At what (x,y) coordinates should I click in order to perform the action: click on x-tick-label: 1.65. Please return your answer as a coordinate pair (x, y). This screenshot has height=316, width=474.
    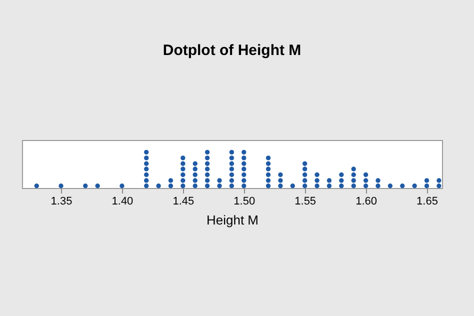
    Looking at the image, I should click on (427, 202).